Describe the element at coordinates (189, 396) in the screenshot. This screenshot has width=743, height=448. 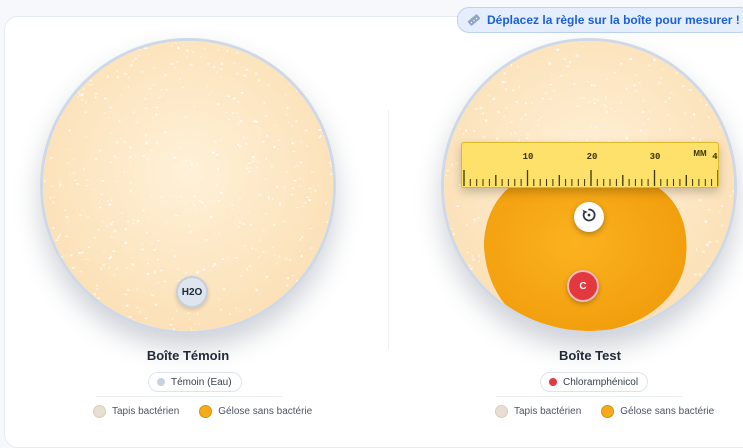
I see `control-separator` at that location.